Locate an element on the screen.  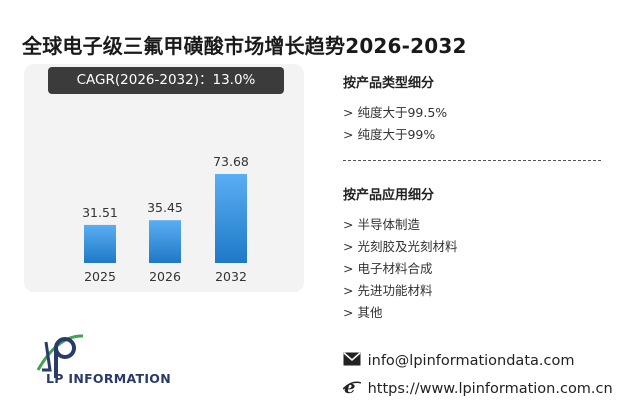
bar-2032 is located at coordinates (231, 218).